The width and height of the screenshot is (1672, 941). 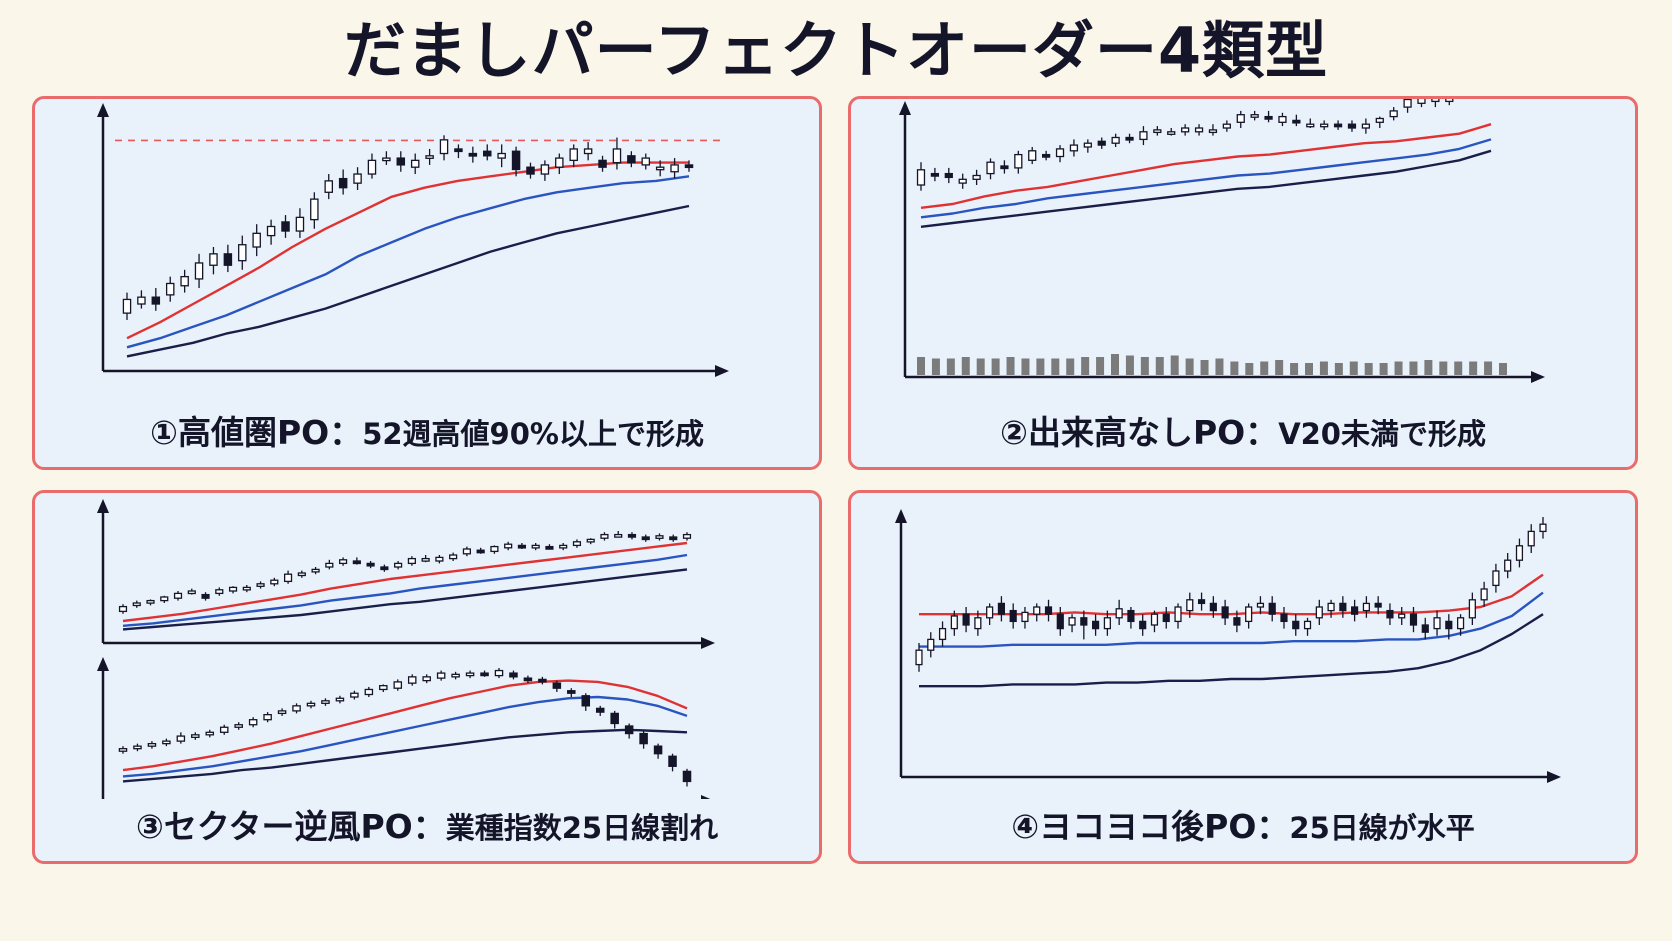 What do you see at coordinates (405, 599) in the screenshot?
I see `p3a-ma-long-line` at bounding box center [405, 599].